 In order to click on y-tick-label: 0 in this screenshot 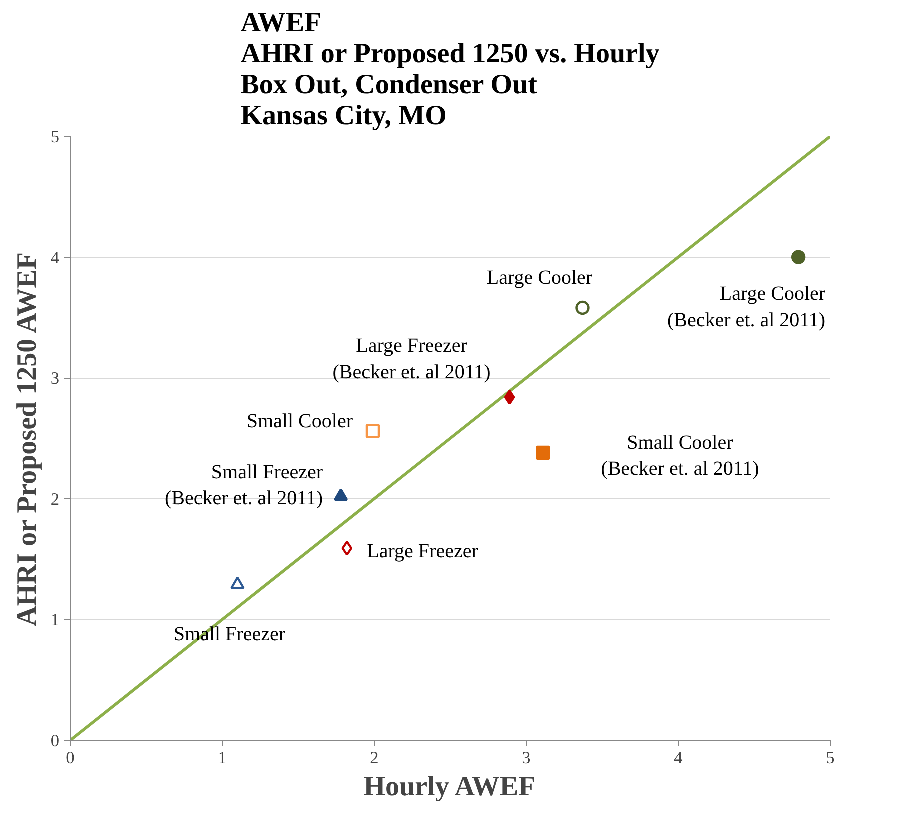, I will do `click(55, 741)`.